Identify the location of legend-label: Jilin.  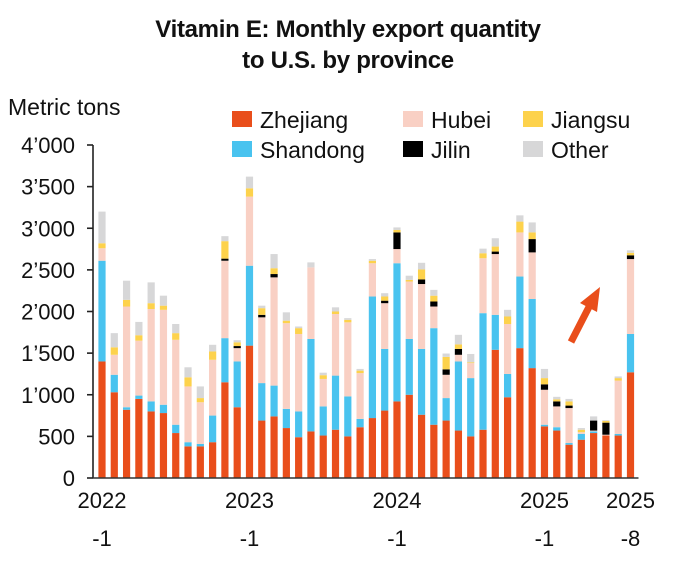
(451, 150).